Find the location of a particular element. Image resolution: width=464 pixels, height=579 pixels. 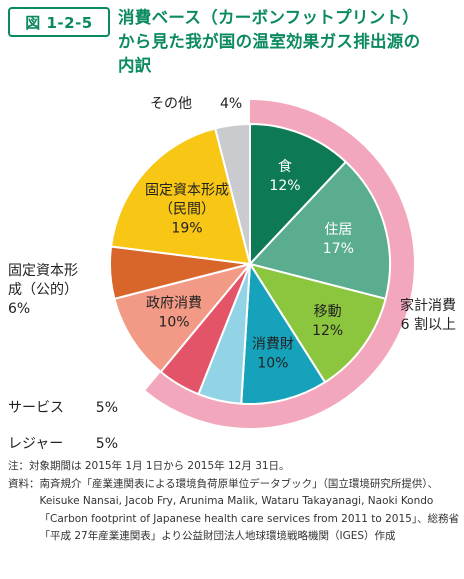

figure-number-badge: 図 1-2-5 is located at coordinates (59, 22).